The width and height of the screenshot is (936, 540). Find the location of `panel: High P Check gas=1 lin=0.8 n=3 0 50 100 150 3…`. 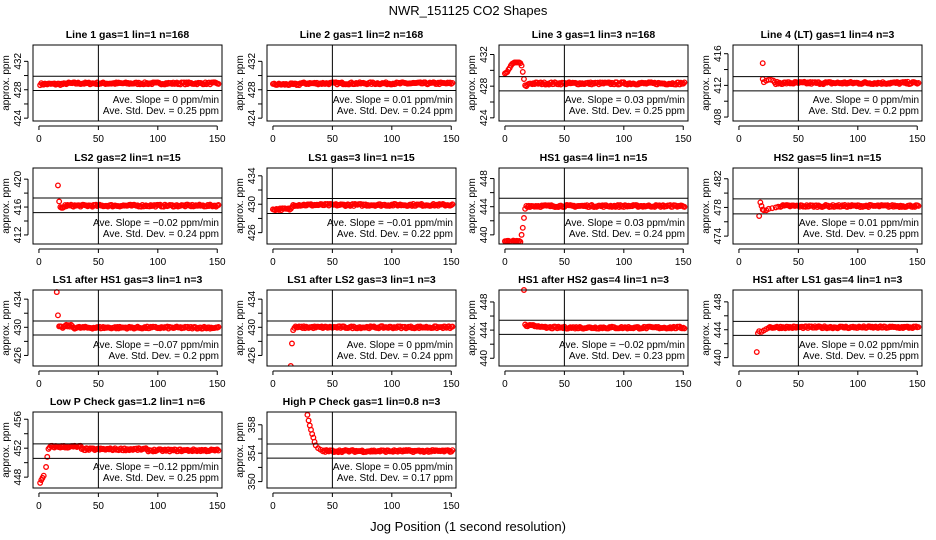

panel: High P Check gas=1 lin=0.8 n=3 0 50 100 150 3… is located at coordinates (347, 454).